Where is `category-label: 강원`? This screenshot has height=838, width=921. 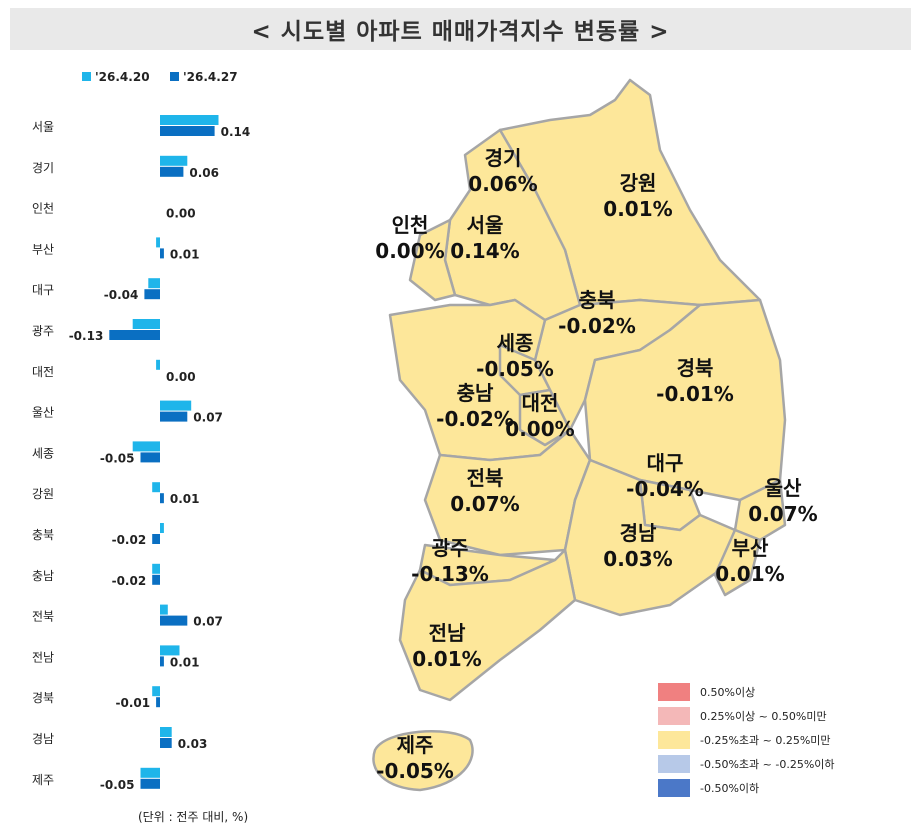 category-label: 강원 is located at coordinates (43, 494).